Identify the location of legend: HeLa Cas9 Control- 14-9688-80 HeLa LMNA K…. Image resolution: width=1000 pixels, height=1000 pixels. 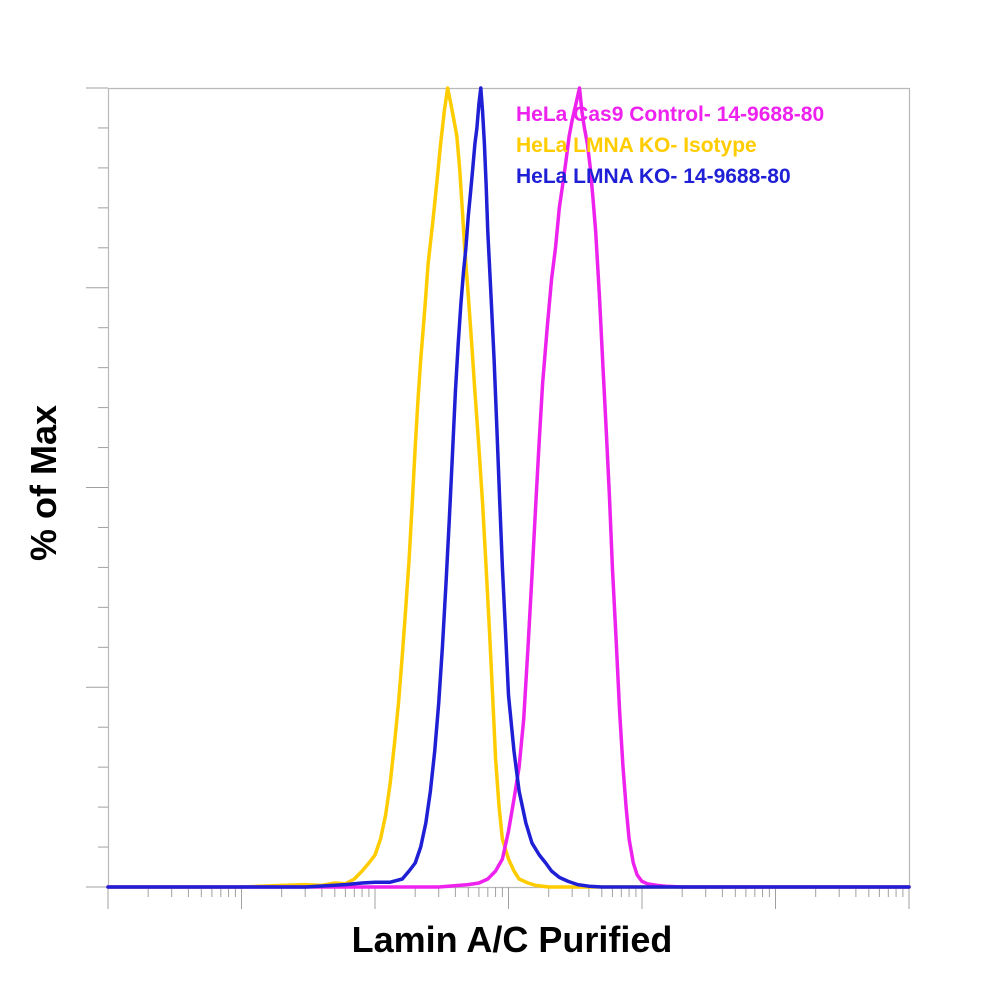
(670, 145).